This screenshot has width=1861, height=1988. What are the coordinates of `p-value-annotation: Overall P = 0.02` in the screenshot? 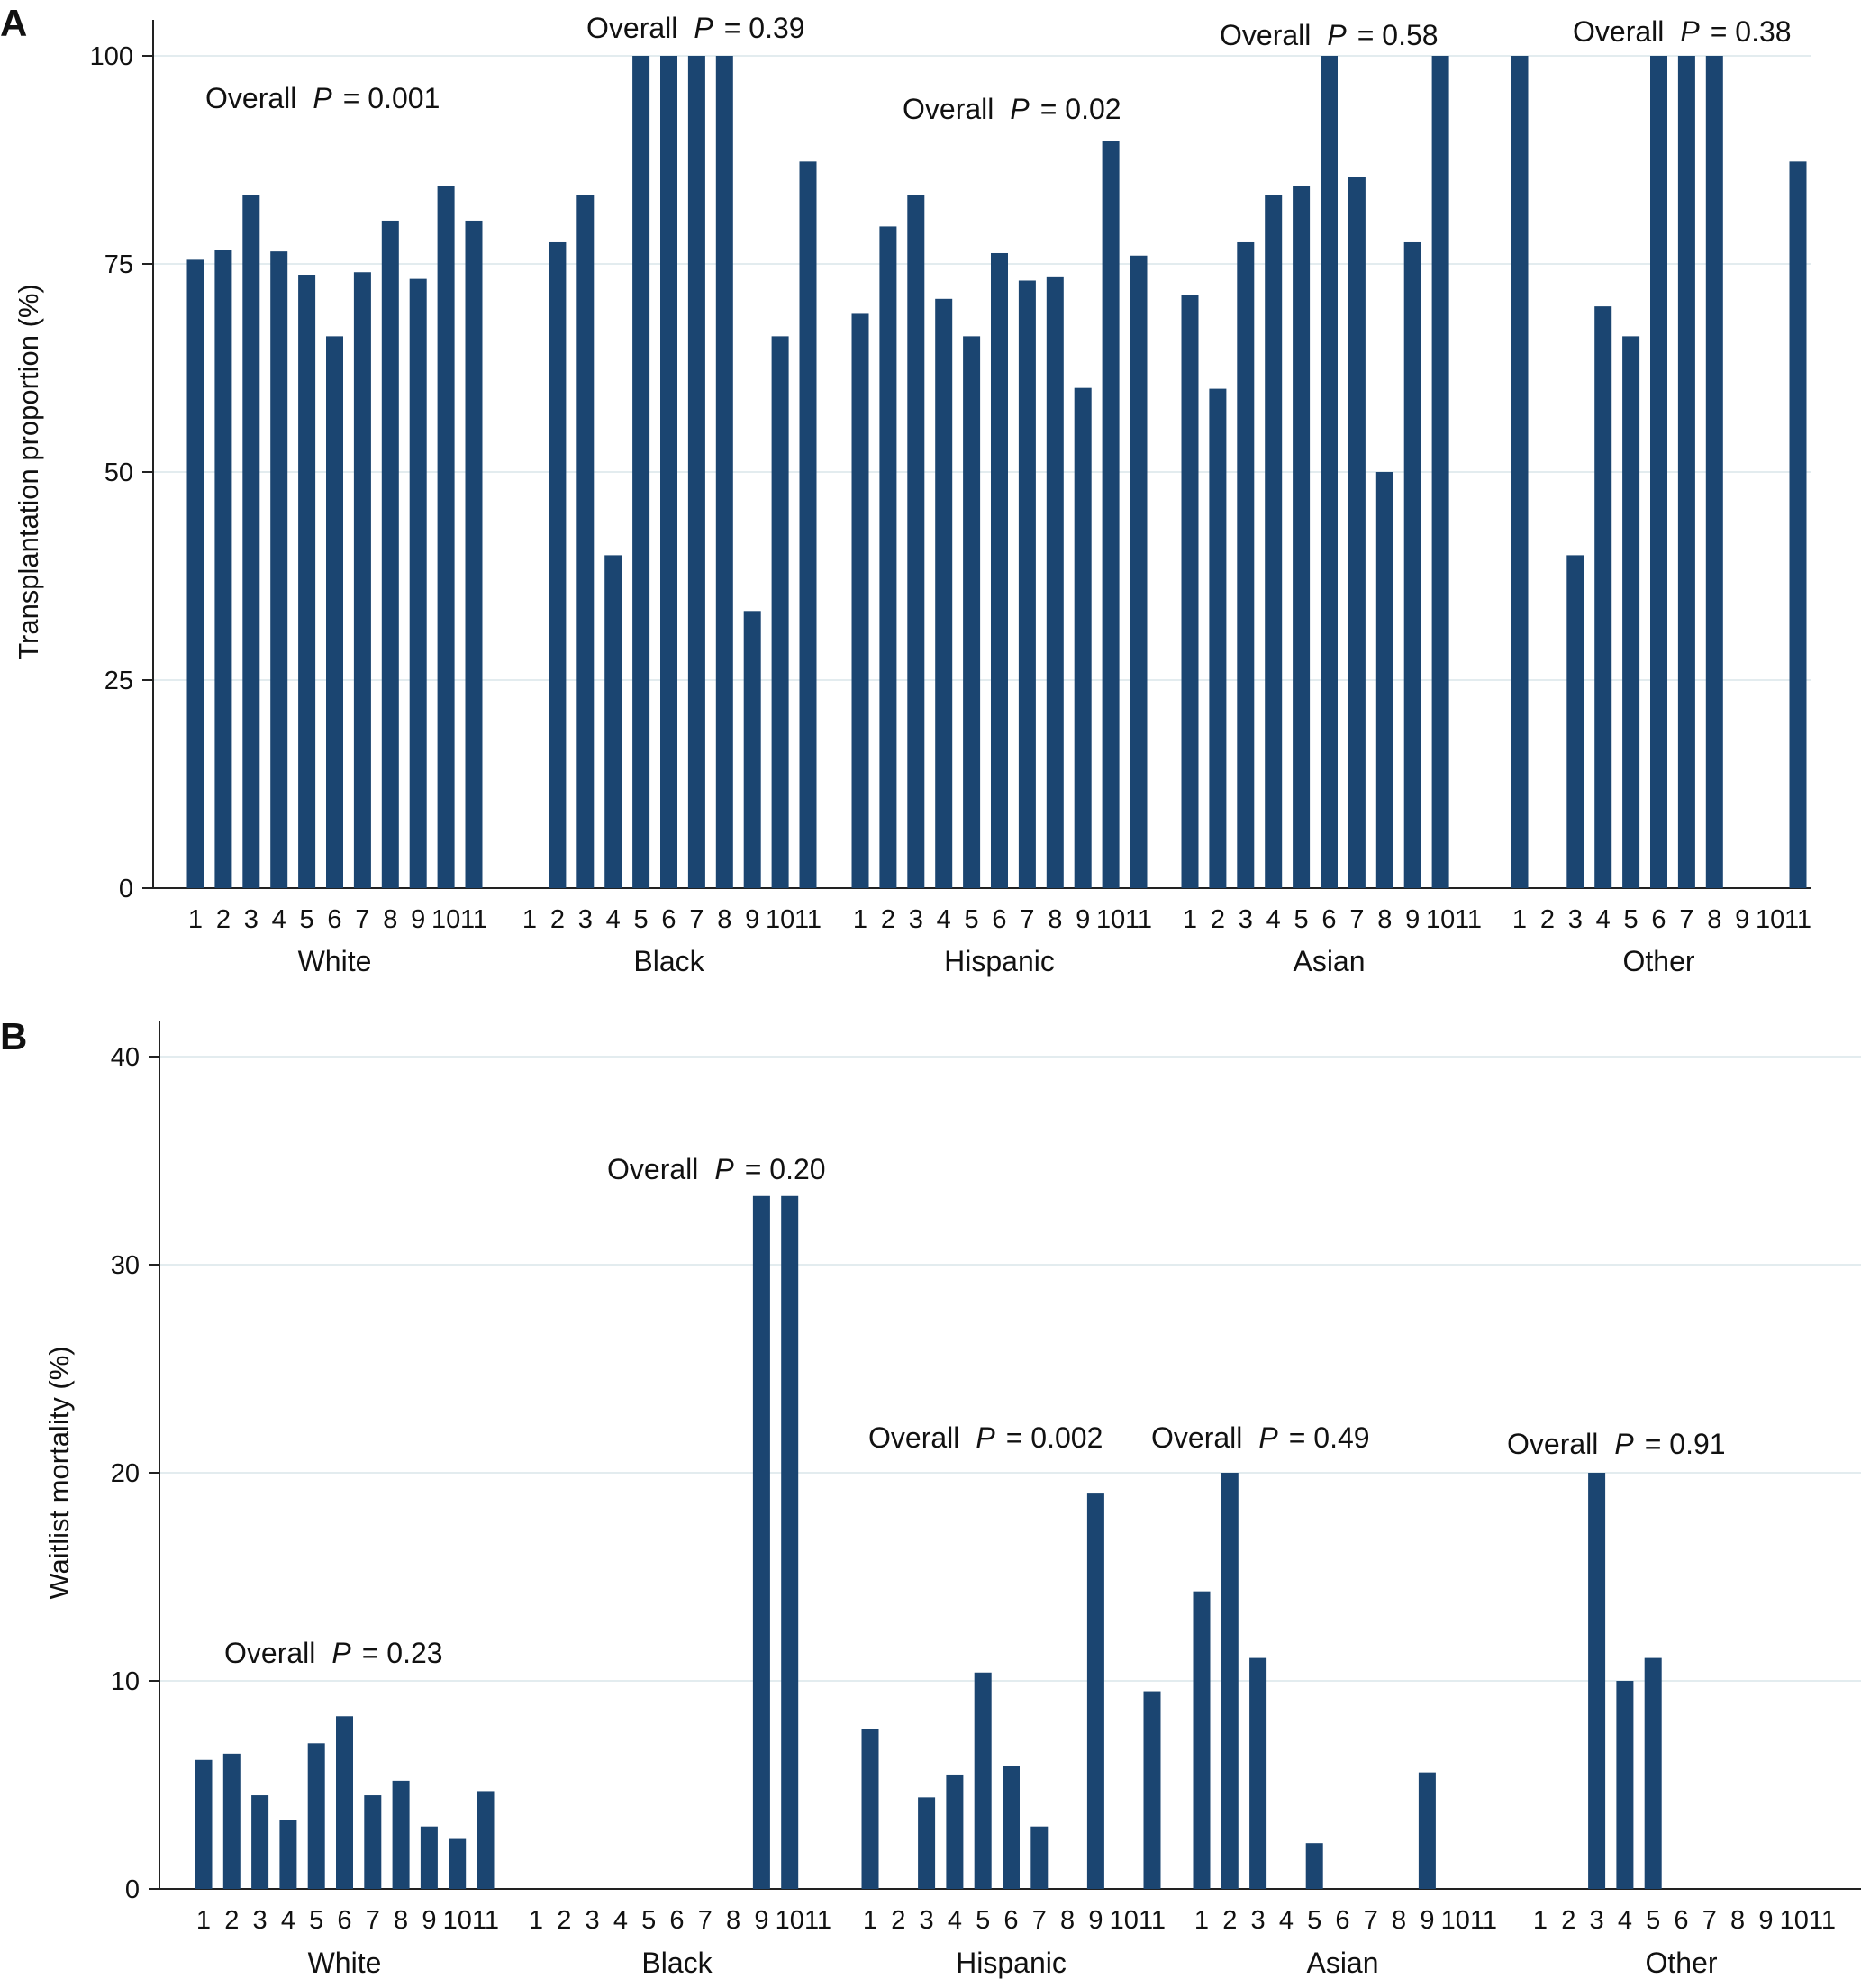 It's located at (1012, 109).